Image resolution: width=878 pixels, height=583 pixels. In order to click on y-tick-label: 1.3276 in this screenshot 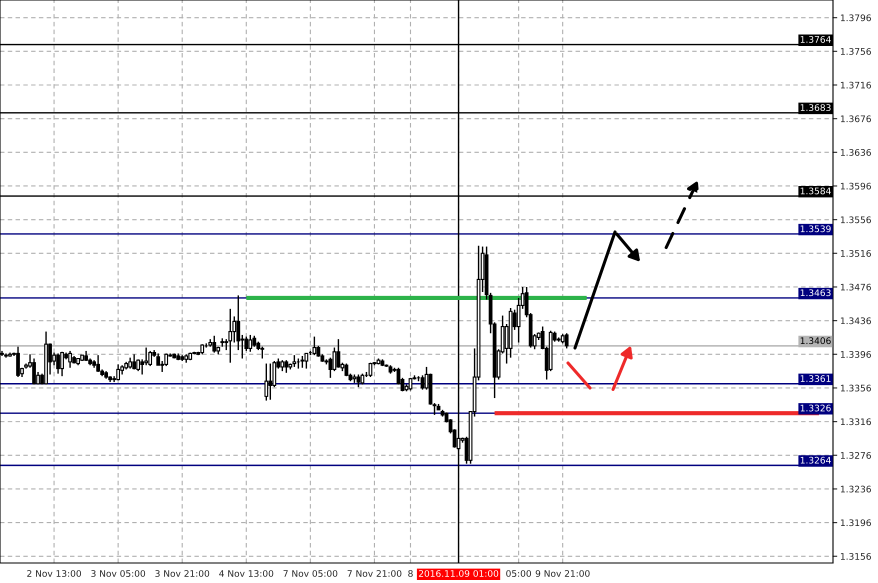, I will do `click(855, 455)`.